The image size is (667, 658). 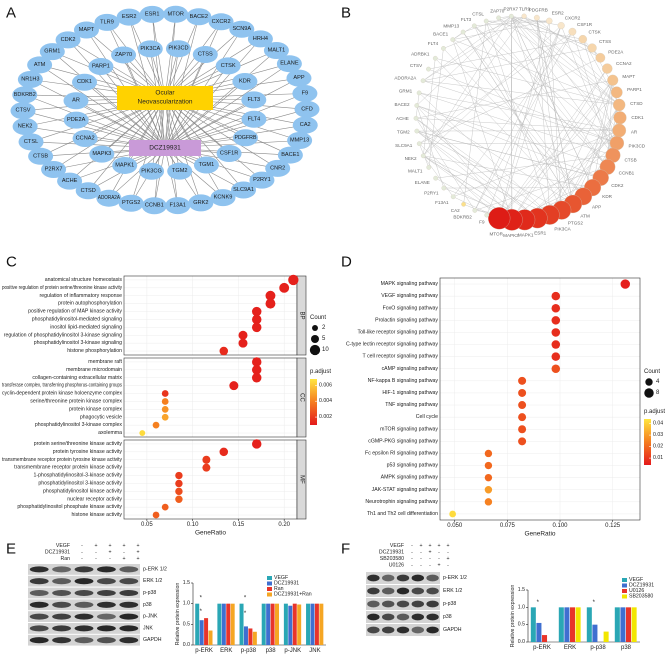 I want to click on category-label: C-type lectin receptor signaling pathway, so click(x=392, y=345).